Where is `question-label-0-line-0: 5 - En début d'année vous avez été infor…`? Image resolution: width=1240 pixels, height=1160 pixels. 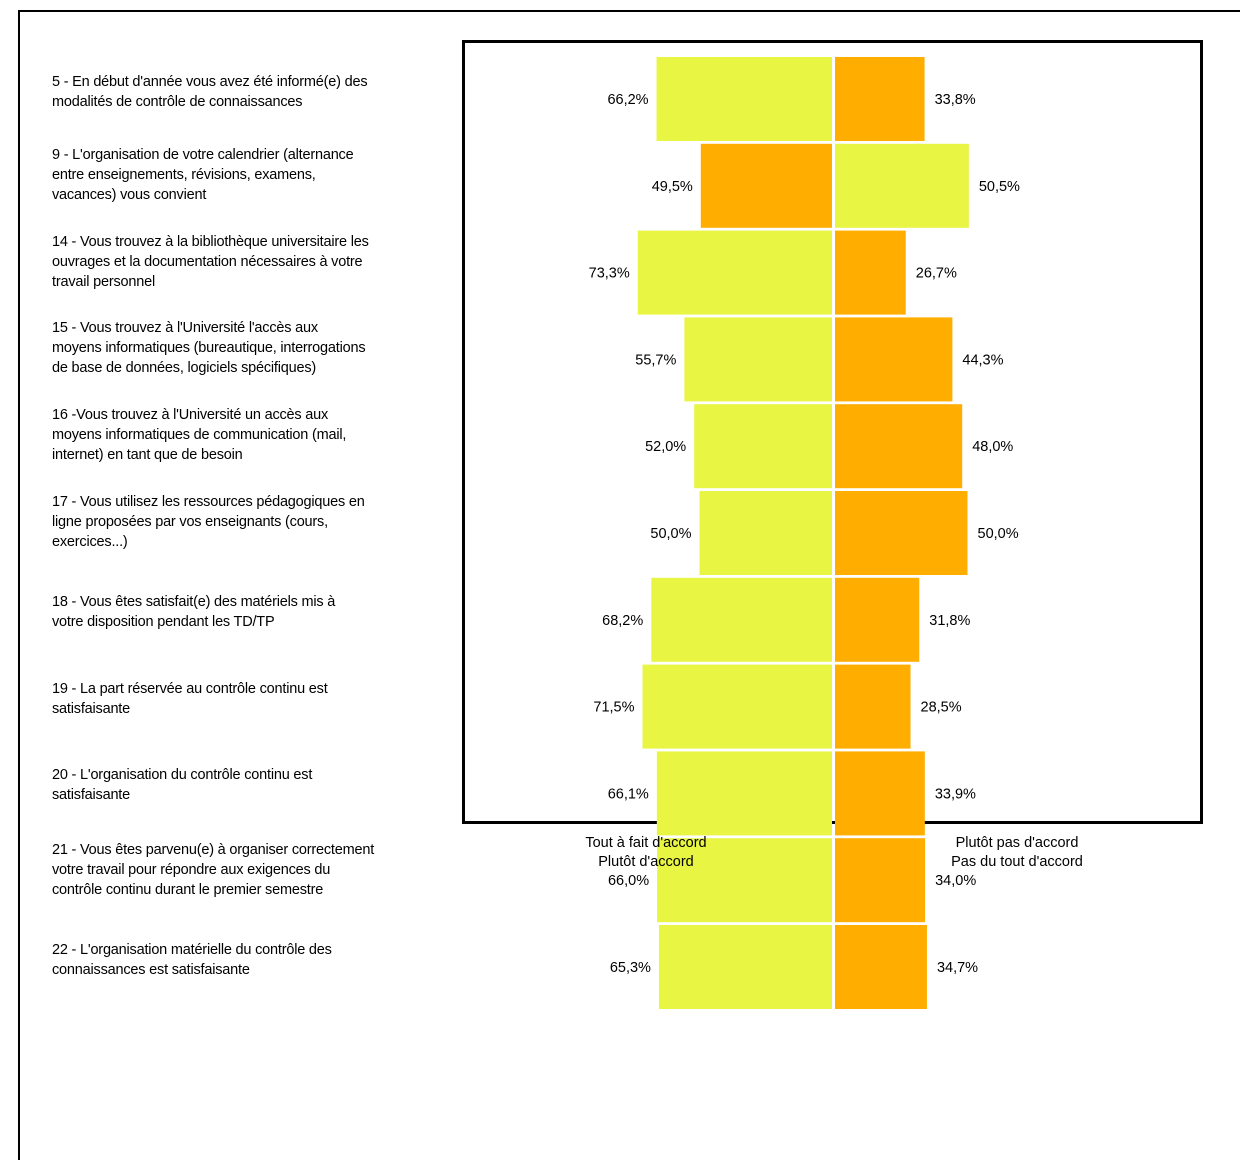 question-label-0-line-0: 5 - En début d'année vous avez été infor… is located at coordinates (210, 82).